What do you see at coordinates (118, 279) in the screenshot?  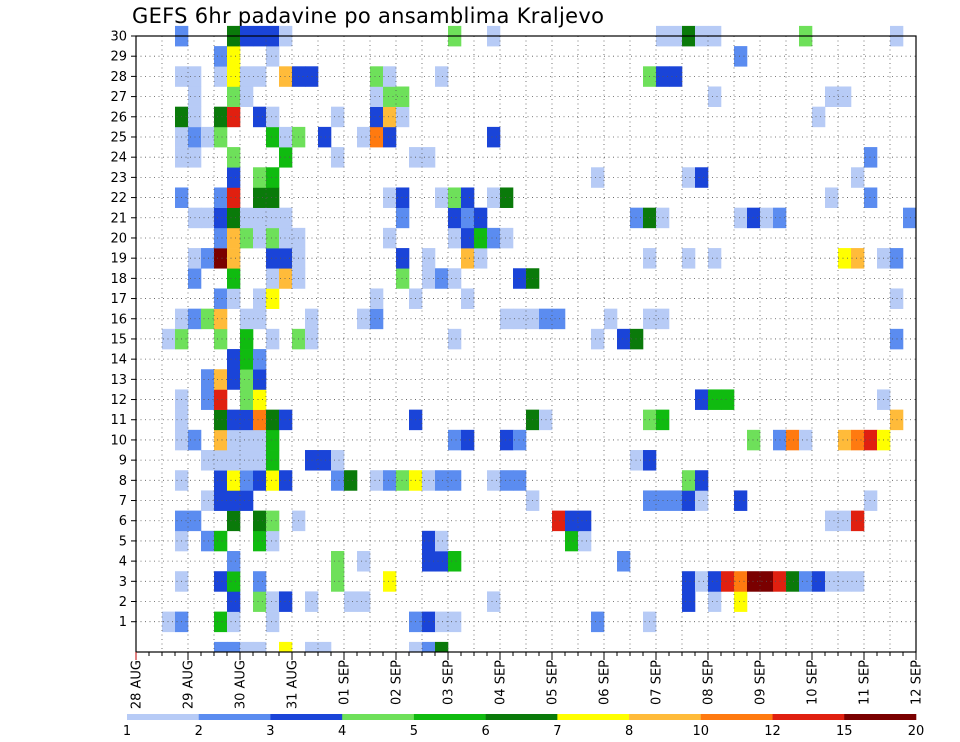 I see `y-tick-label: 18` at bounding box center [118, 279].